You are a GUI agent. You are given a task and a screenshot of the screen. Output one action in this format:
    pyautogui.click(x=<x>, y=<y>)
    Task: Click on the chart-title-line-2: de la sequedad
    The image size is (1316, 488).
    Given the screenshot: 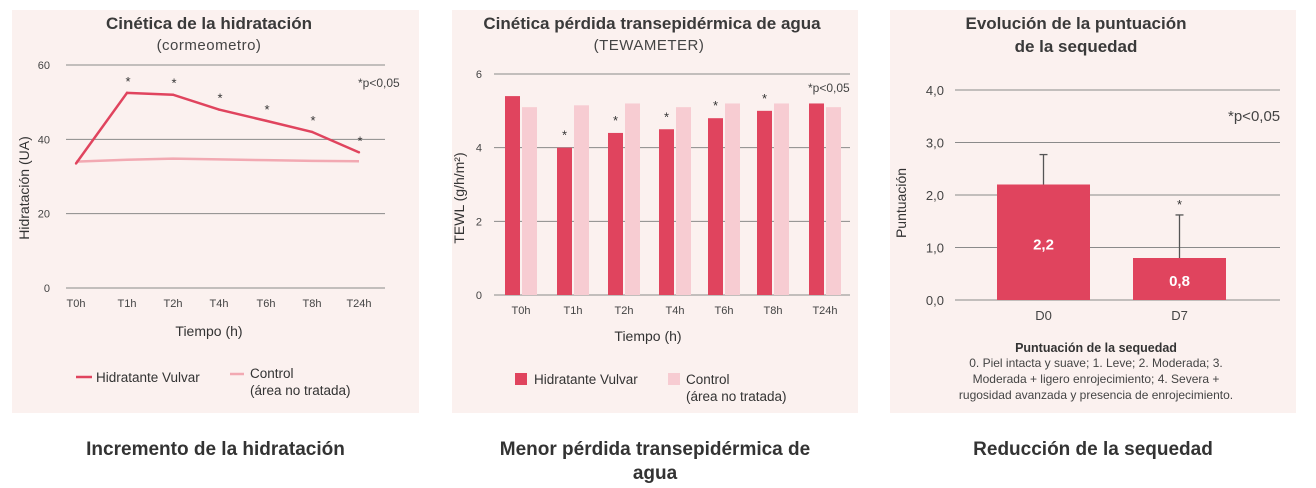 What is the action you would take?
    pyautogui.click(x=1076, y=46)
    